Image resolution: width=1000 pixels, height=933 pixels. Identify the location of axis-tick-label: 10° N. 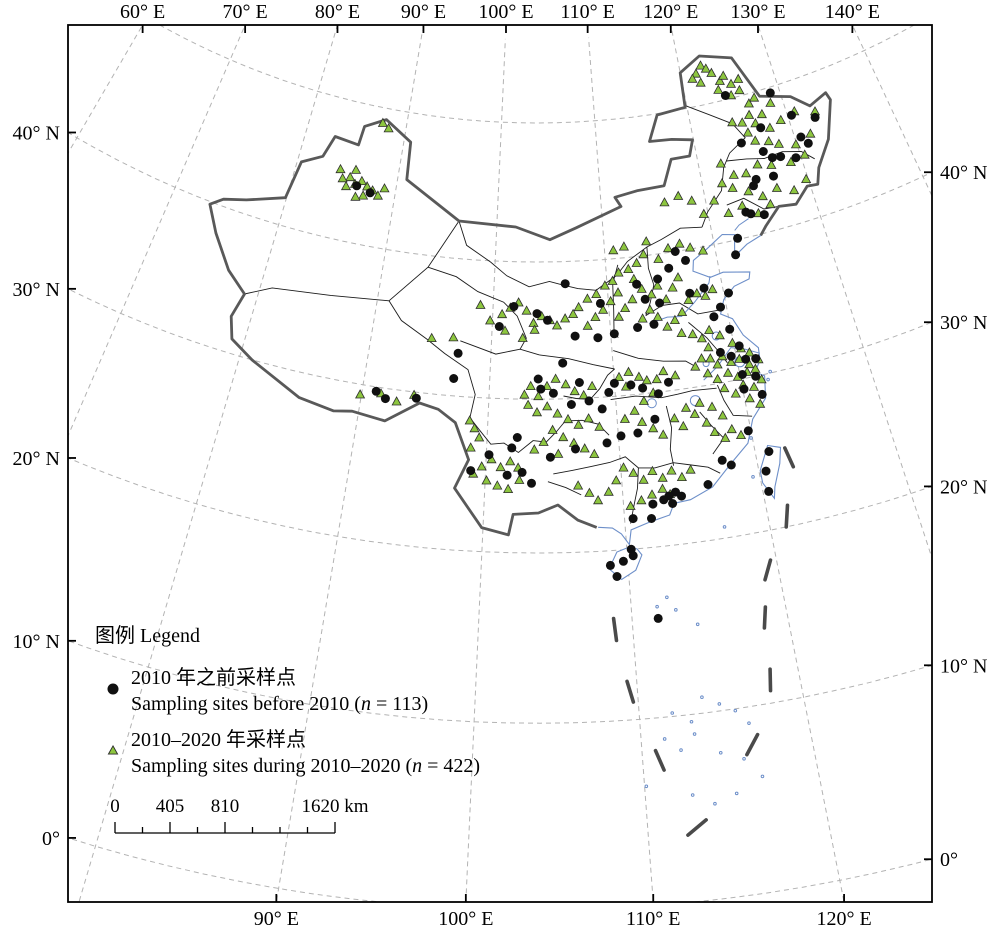
(963, 666).